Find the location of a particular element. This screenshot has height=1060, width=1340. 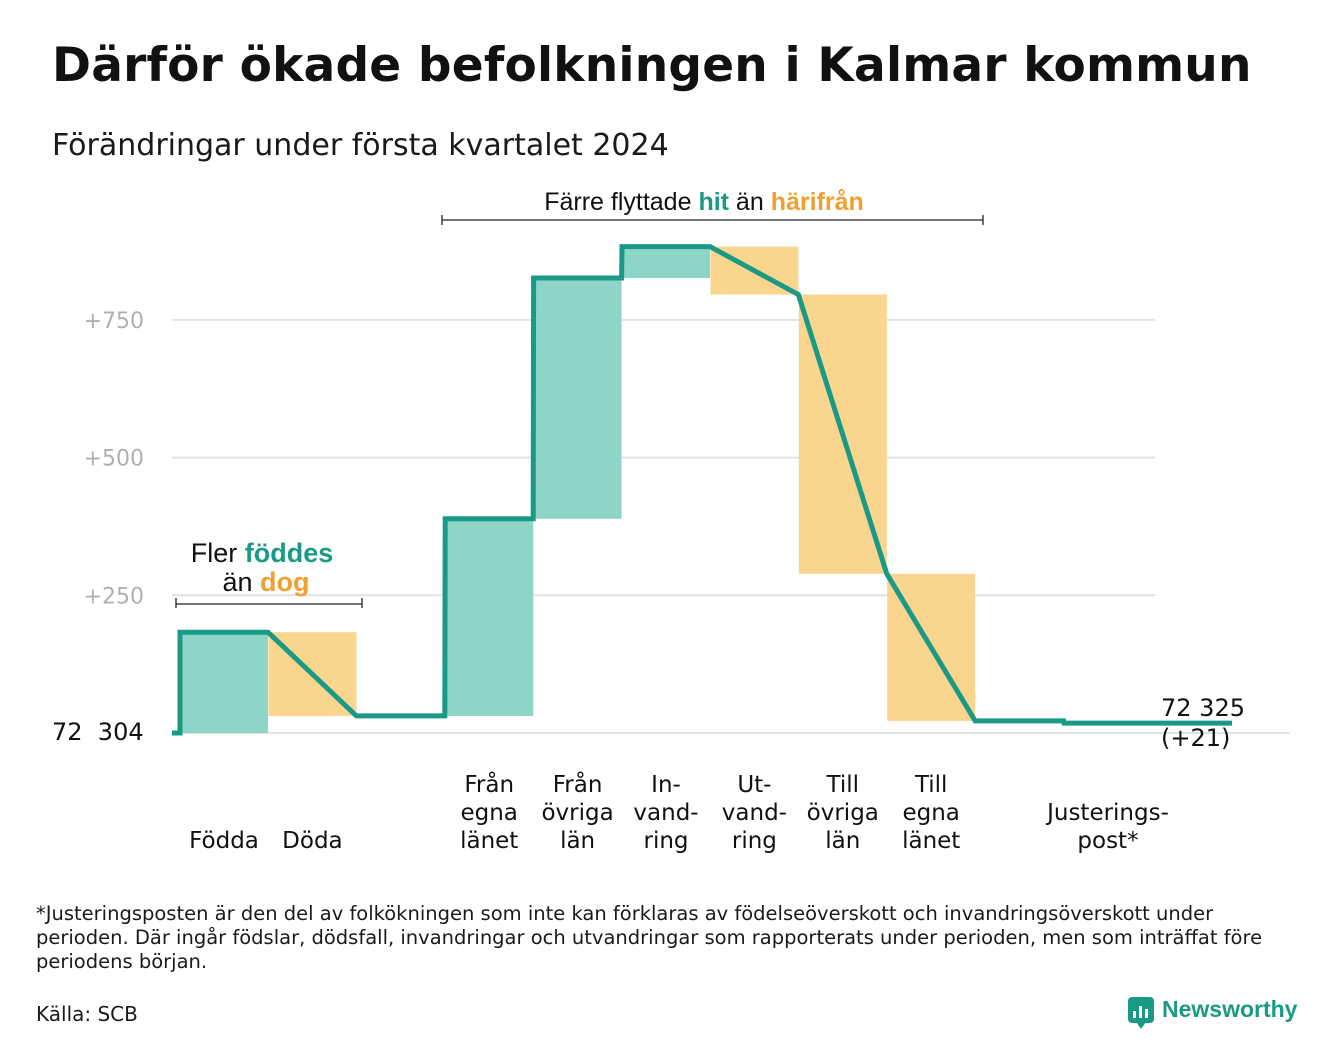

category-label: Ut-vand-ring is located at coordinates (754, 813).